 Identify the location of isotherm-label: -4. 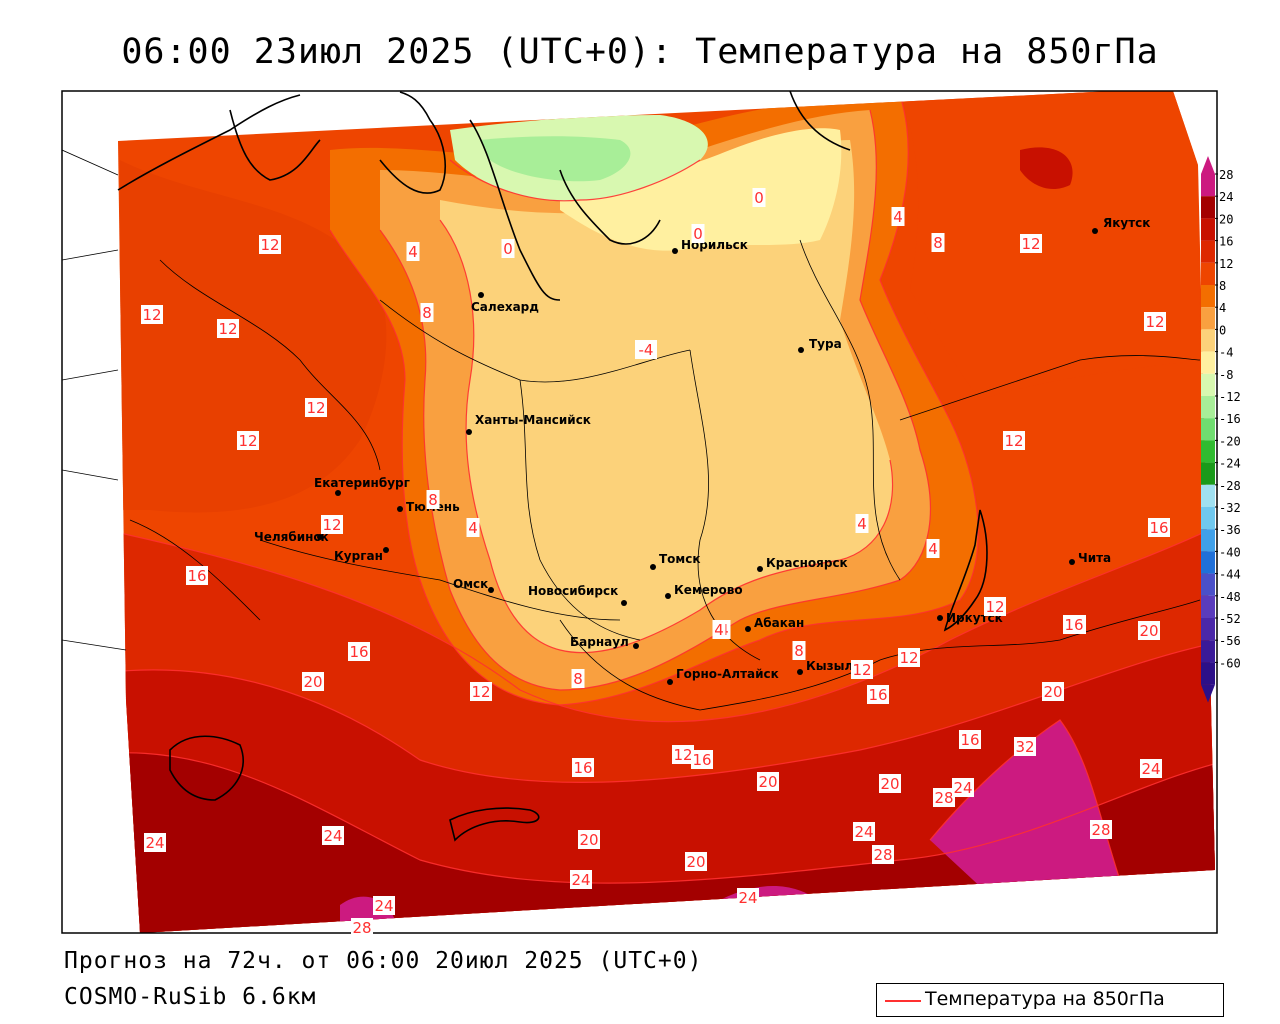
(646, 349).